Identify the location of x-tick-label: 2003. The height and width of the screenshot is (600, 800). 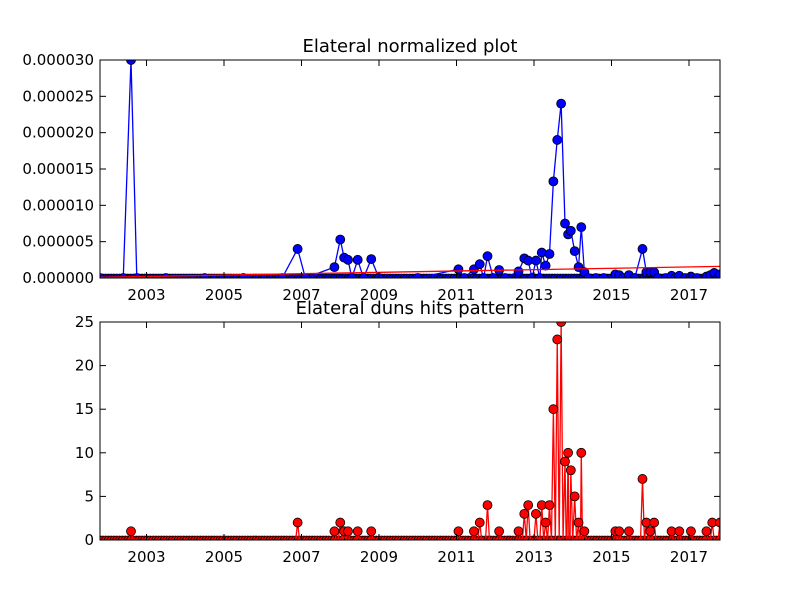
(146, 557).